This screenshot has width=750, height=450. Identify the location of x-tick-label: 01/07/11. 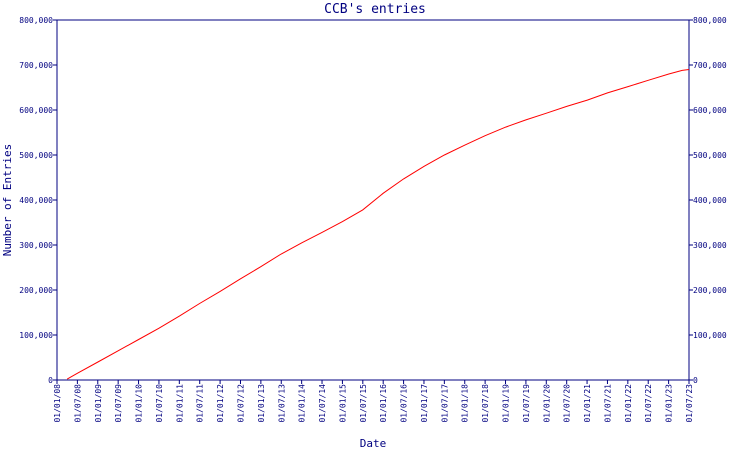
(200, 403).